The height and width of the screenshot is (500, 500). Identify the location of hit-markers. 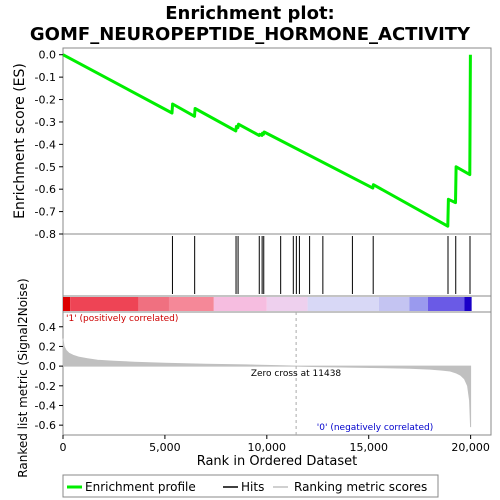
(321, 265).